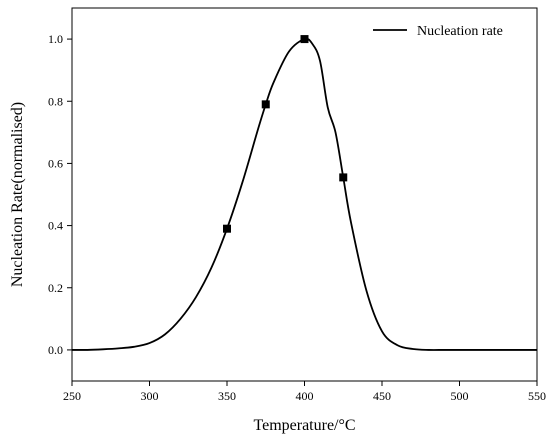 The width and height of the screenshot is (550, 442). What do you see at coordinates (55, 101) in the screenshot?
I see `y-tick-label: 0.8` at bounding box center [55, 101].